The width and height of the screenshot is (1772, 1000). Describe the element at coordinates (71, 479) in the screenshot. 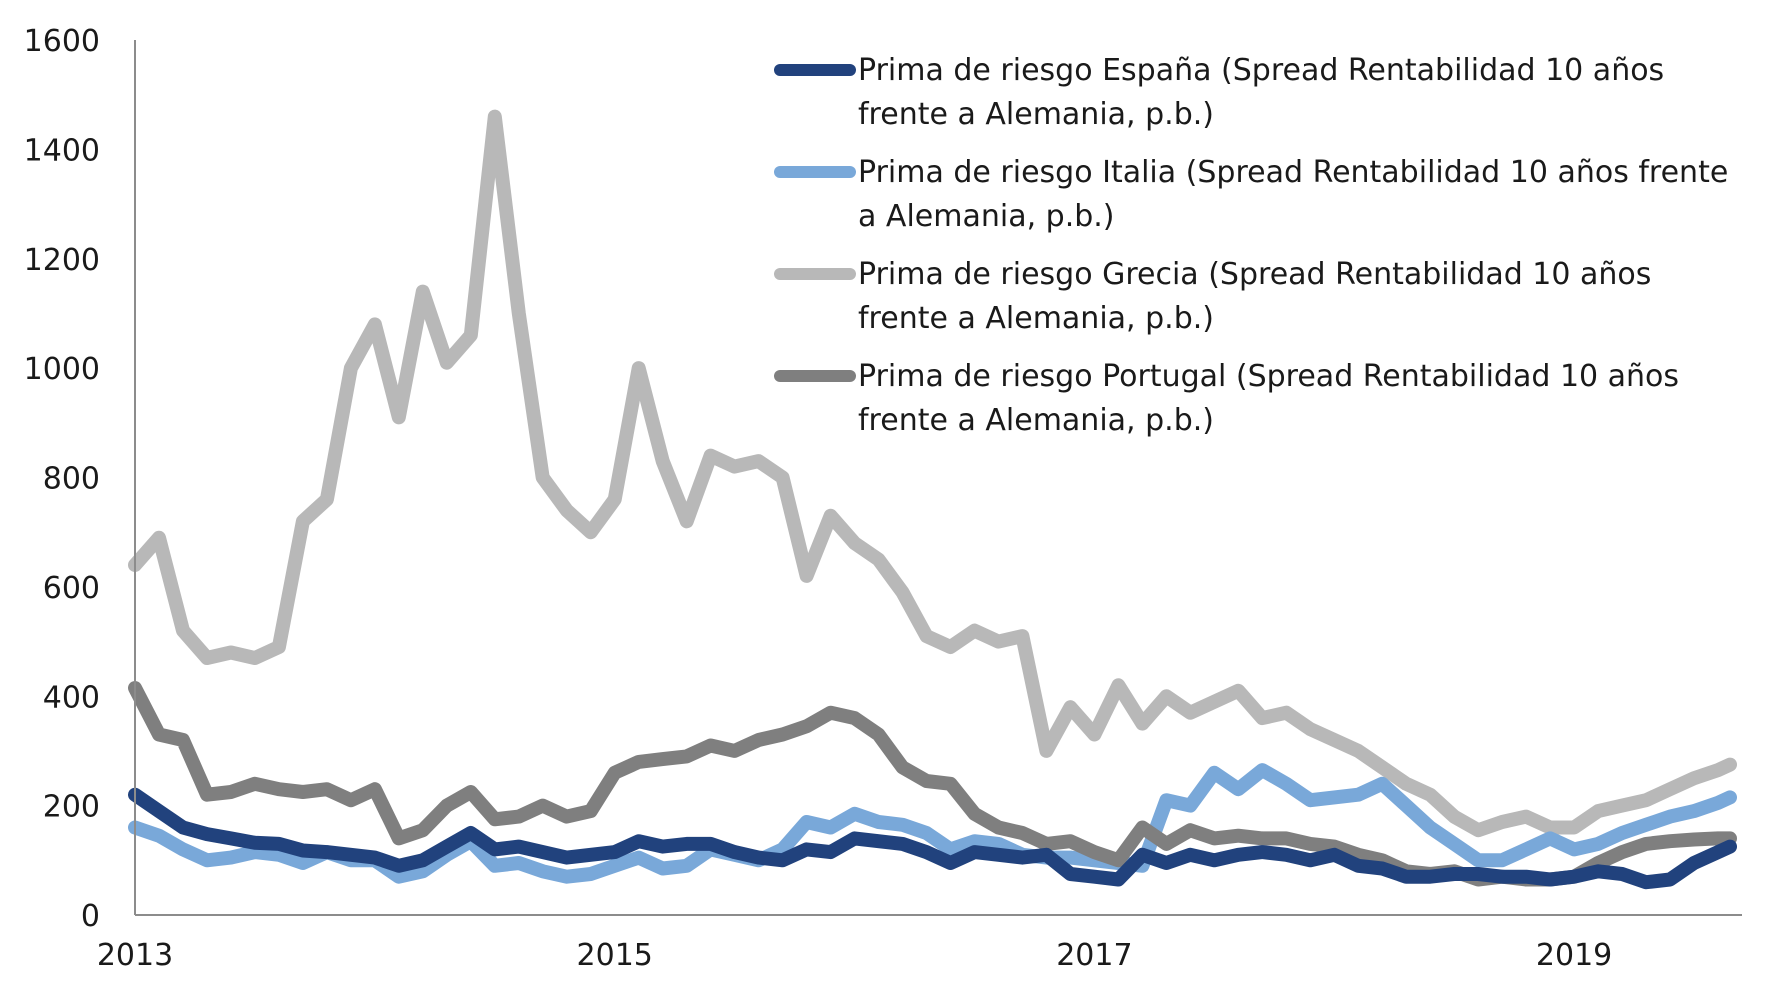

I see `y-tick-label: 800` at that location.